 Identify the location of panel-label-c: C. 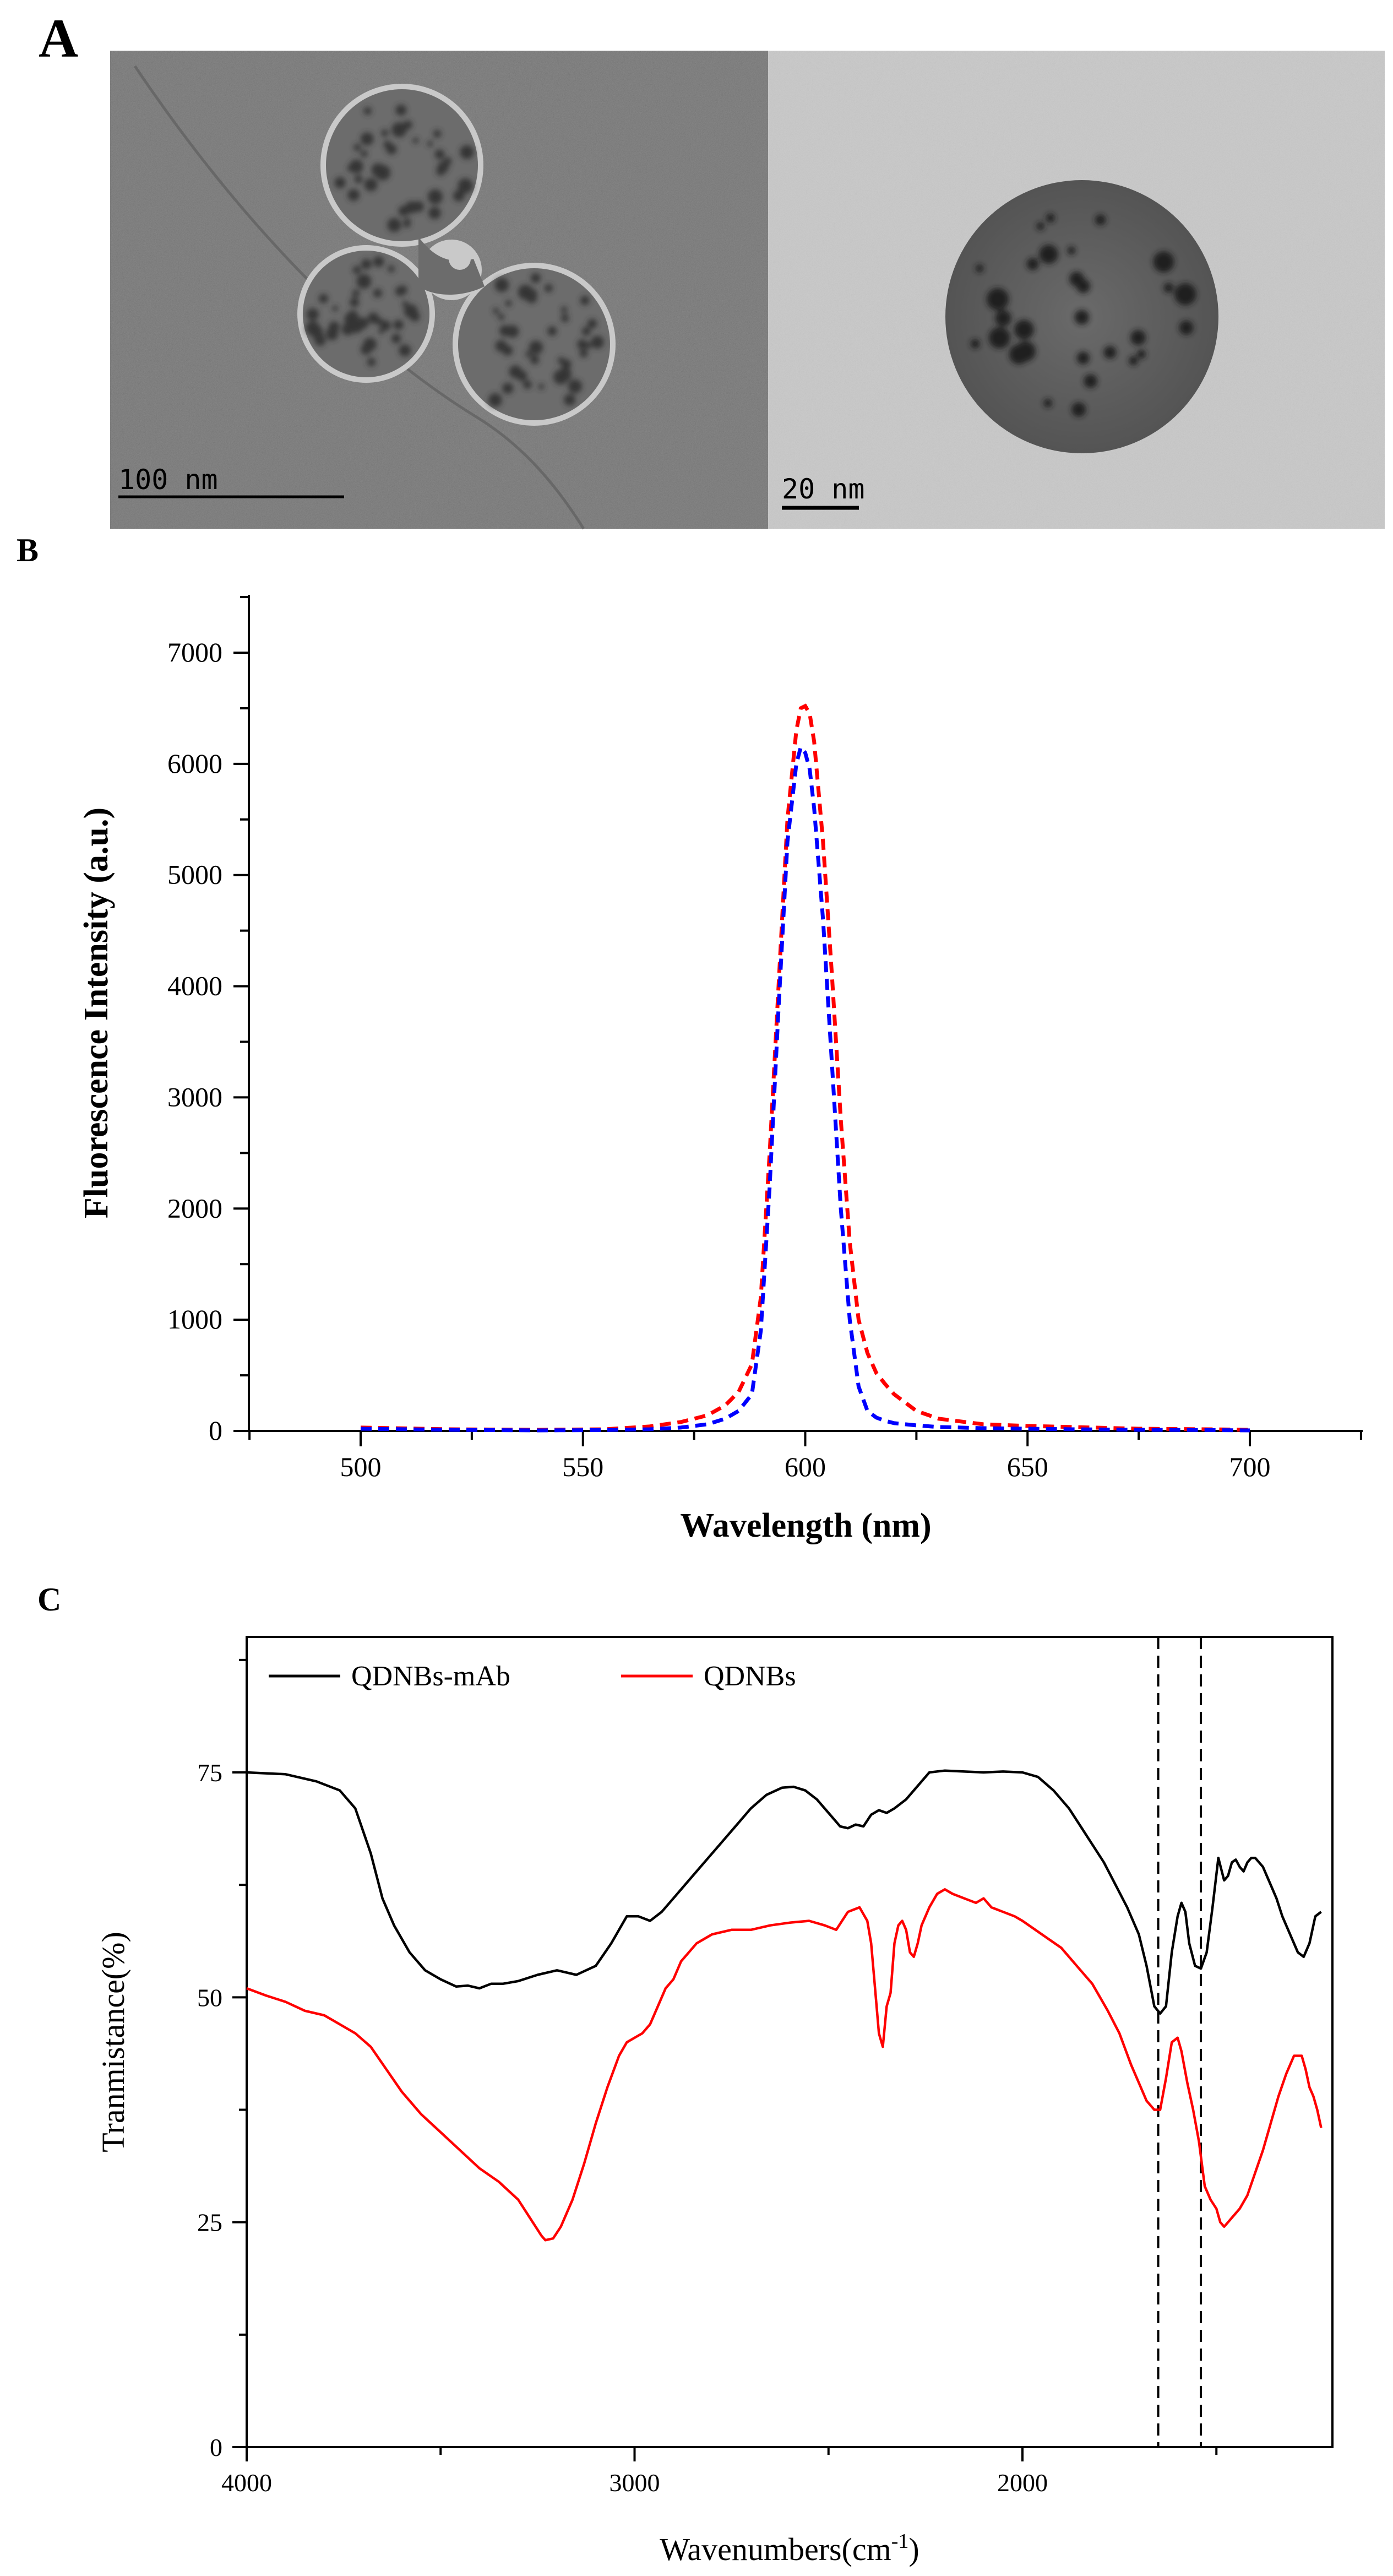
(49, 1599).